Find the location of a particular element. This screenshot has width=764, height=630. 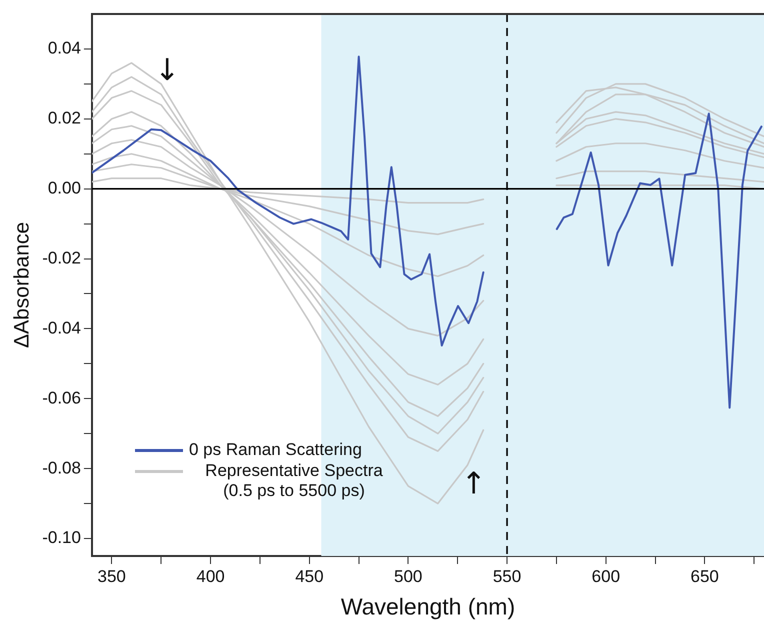

y-tick-label: 0.04 is located at coordinates (64, 48).